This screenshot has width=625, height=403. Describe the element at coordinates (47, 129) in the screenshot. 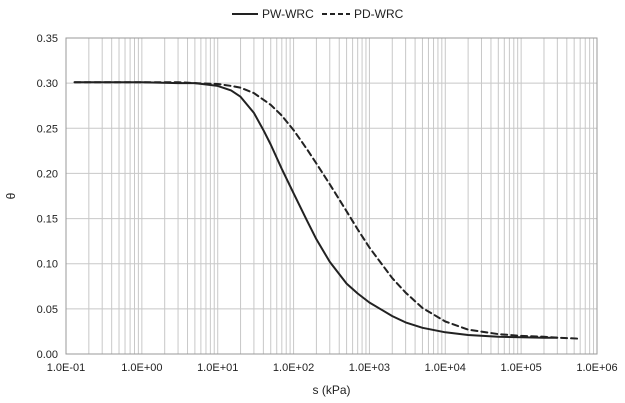

I see `y-tick-label: 0.25` at that location.